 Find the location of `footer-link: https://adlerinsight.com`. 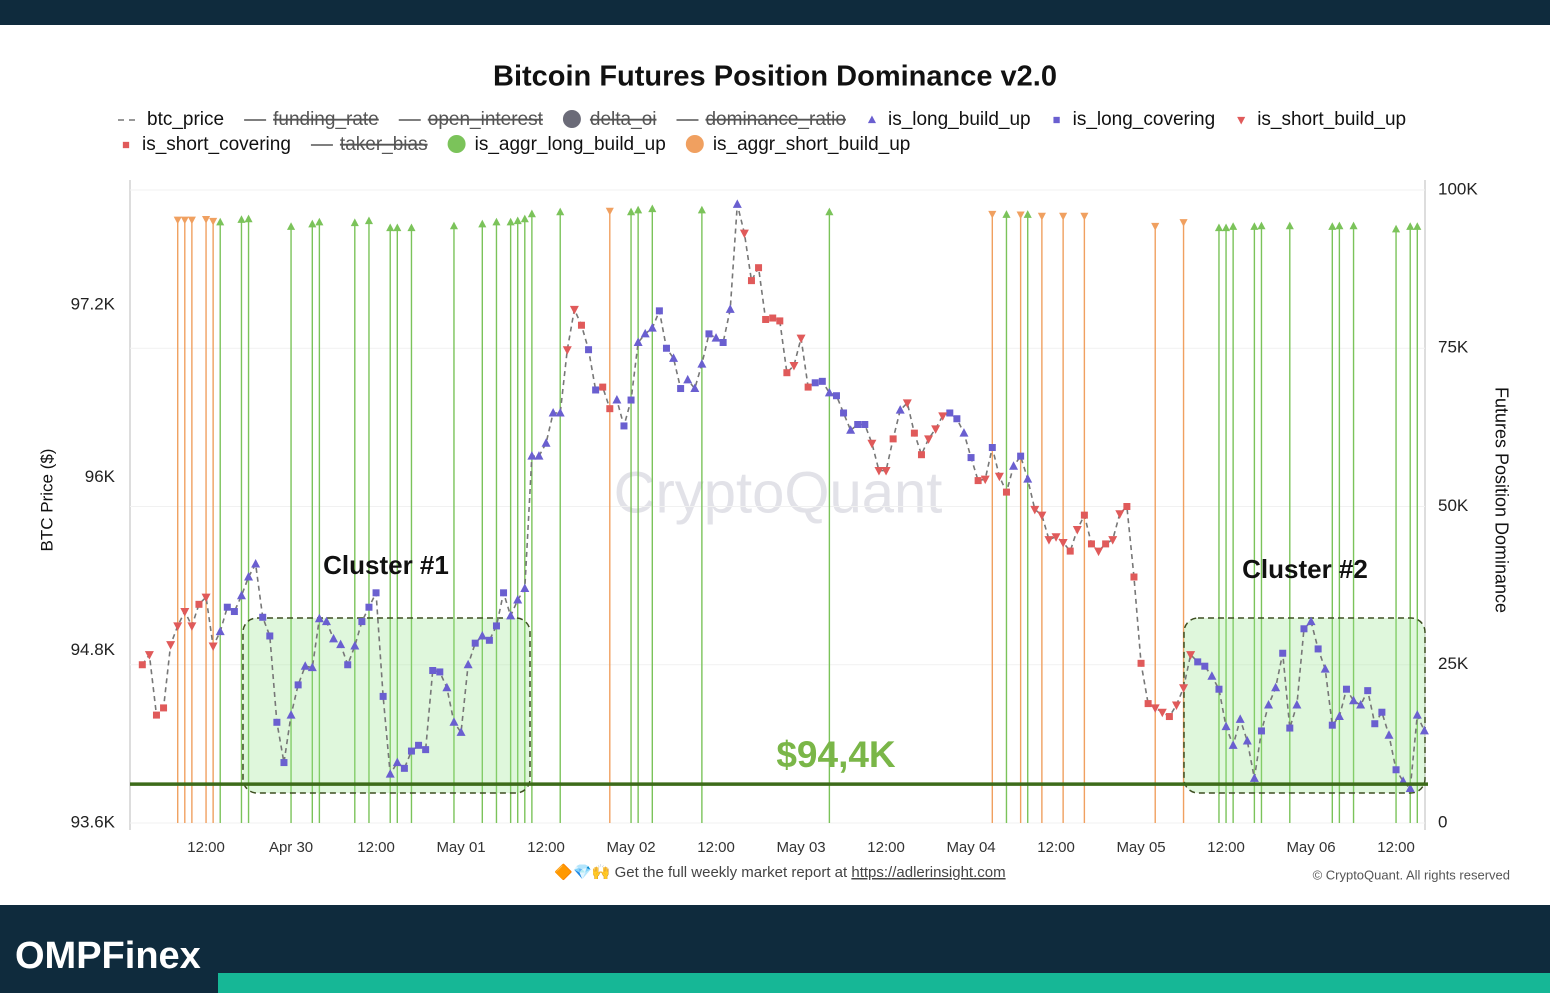

footer-link: https://adlerinsight.com is located at coordinates (928, 872).